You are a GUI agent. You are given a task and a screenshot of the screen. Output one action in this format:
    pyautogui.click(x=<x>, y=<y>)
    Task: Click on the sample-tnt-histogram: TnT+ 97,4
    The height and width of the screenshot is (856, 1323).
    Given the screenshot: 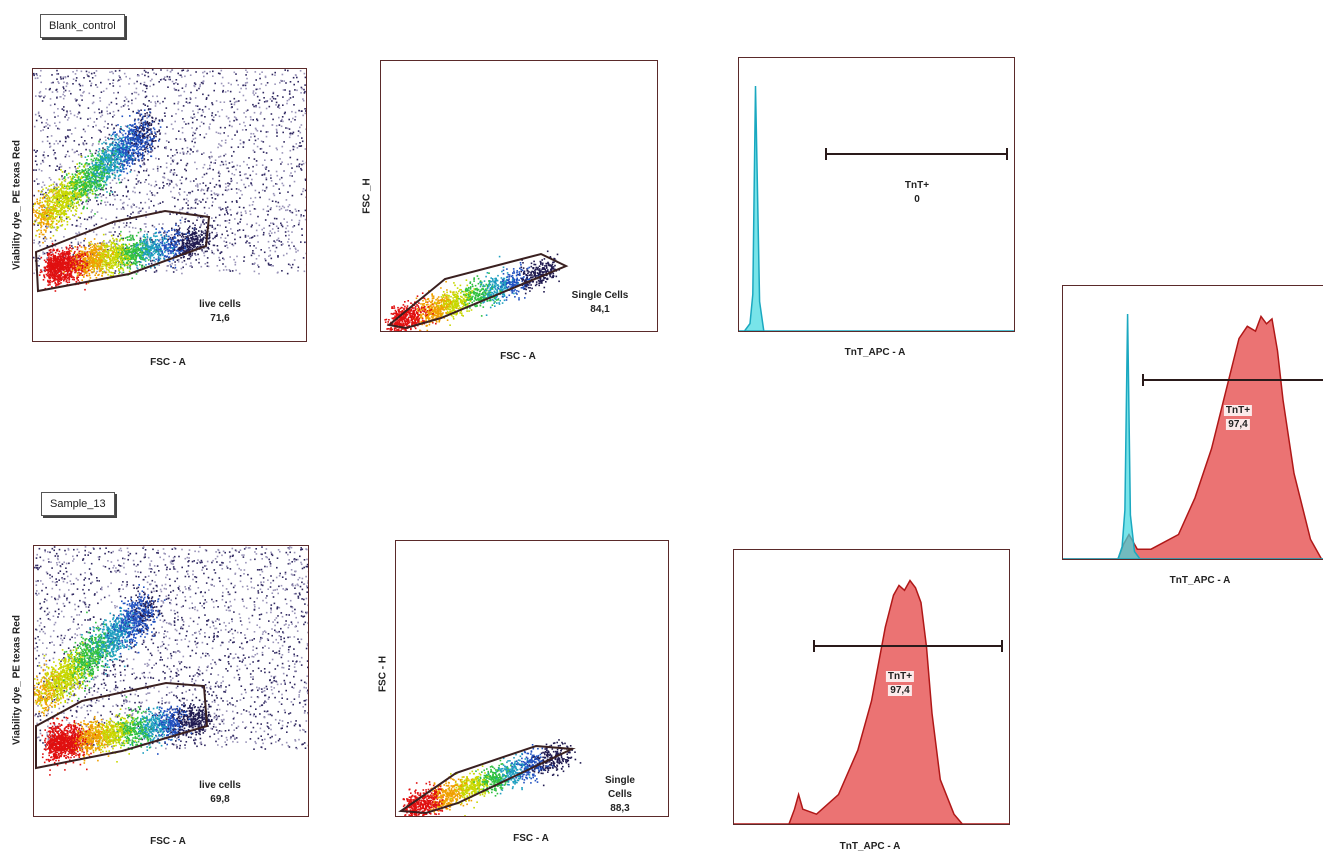 What is the action you would take?
    pyautogui.click(x=871, y=687)
    